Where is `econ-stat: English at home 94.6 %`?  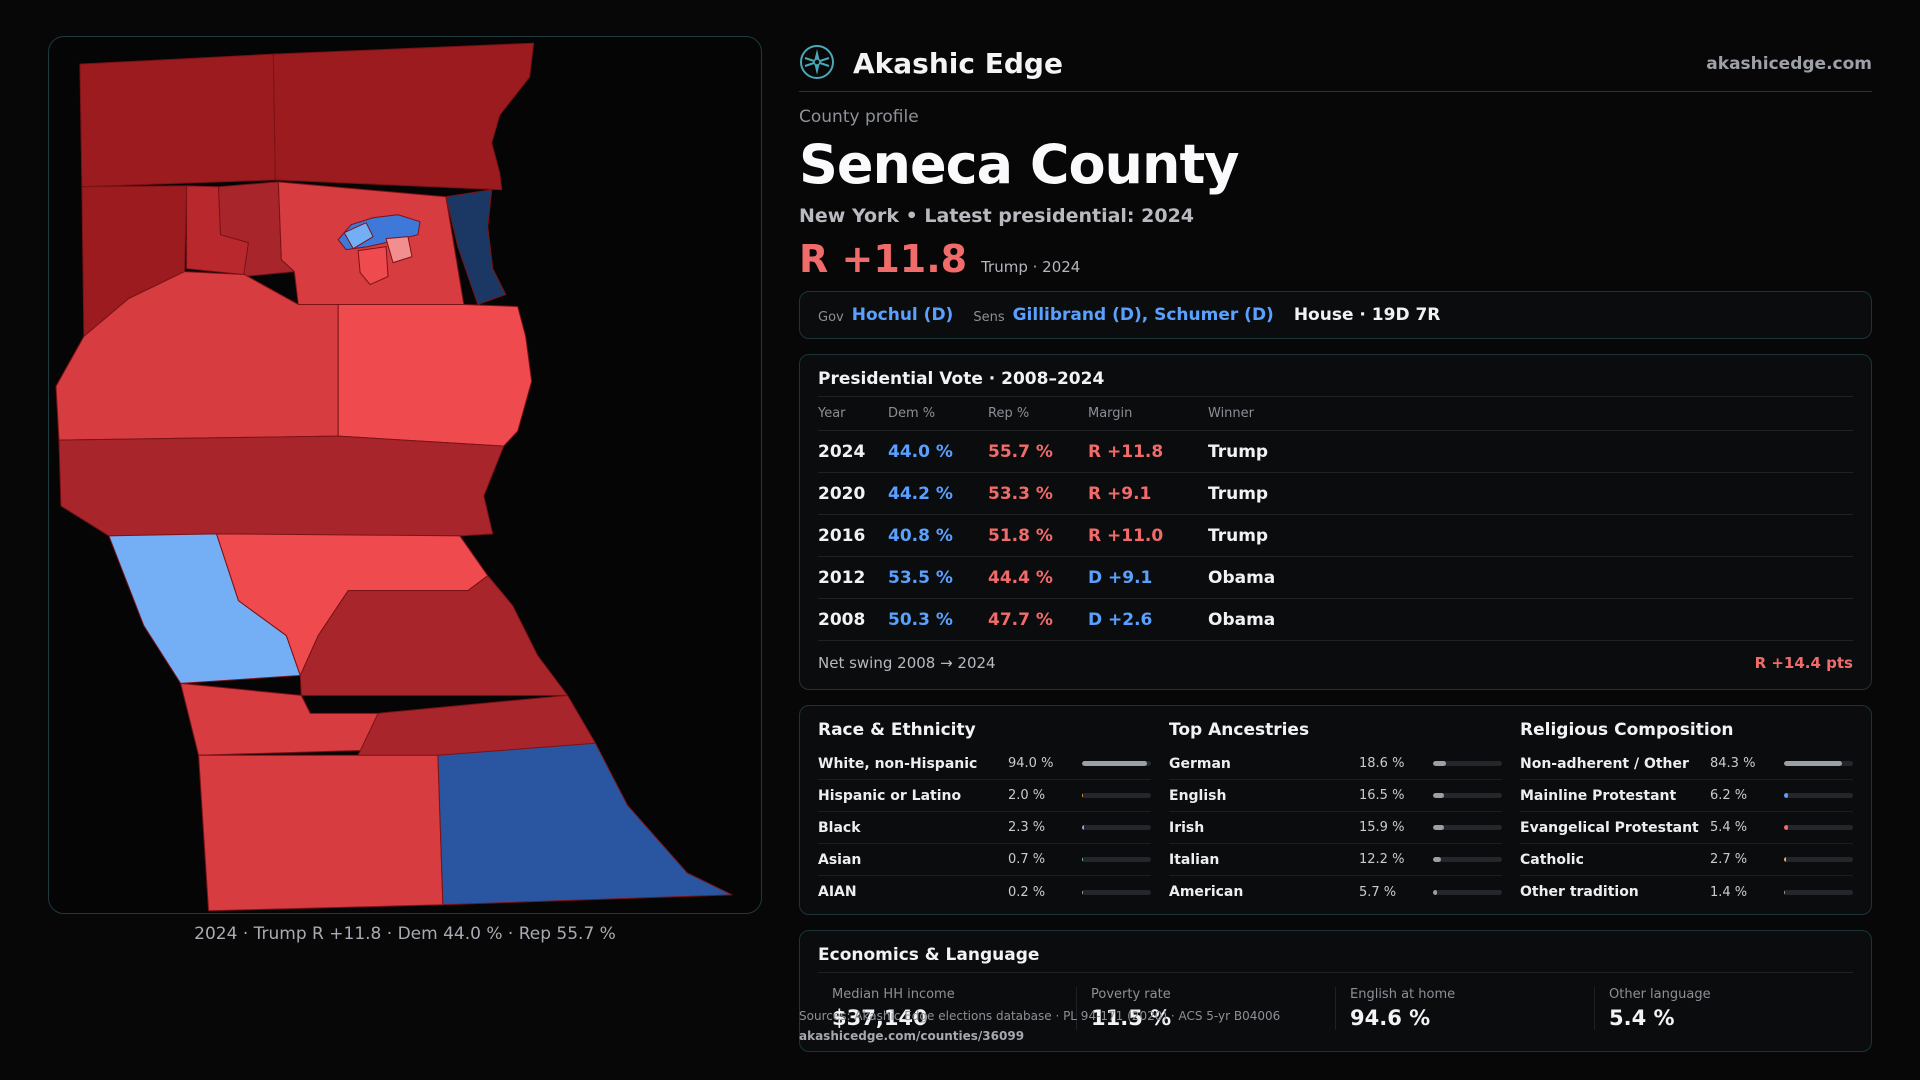 econ-stat: English at home 94.6 % is located at coordinates (1464, 1008).